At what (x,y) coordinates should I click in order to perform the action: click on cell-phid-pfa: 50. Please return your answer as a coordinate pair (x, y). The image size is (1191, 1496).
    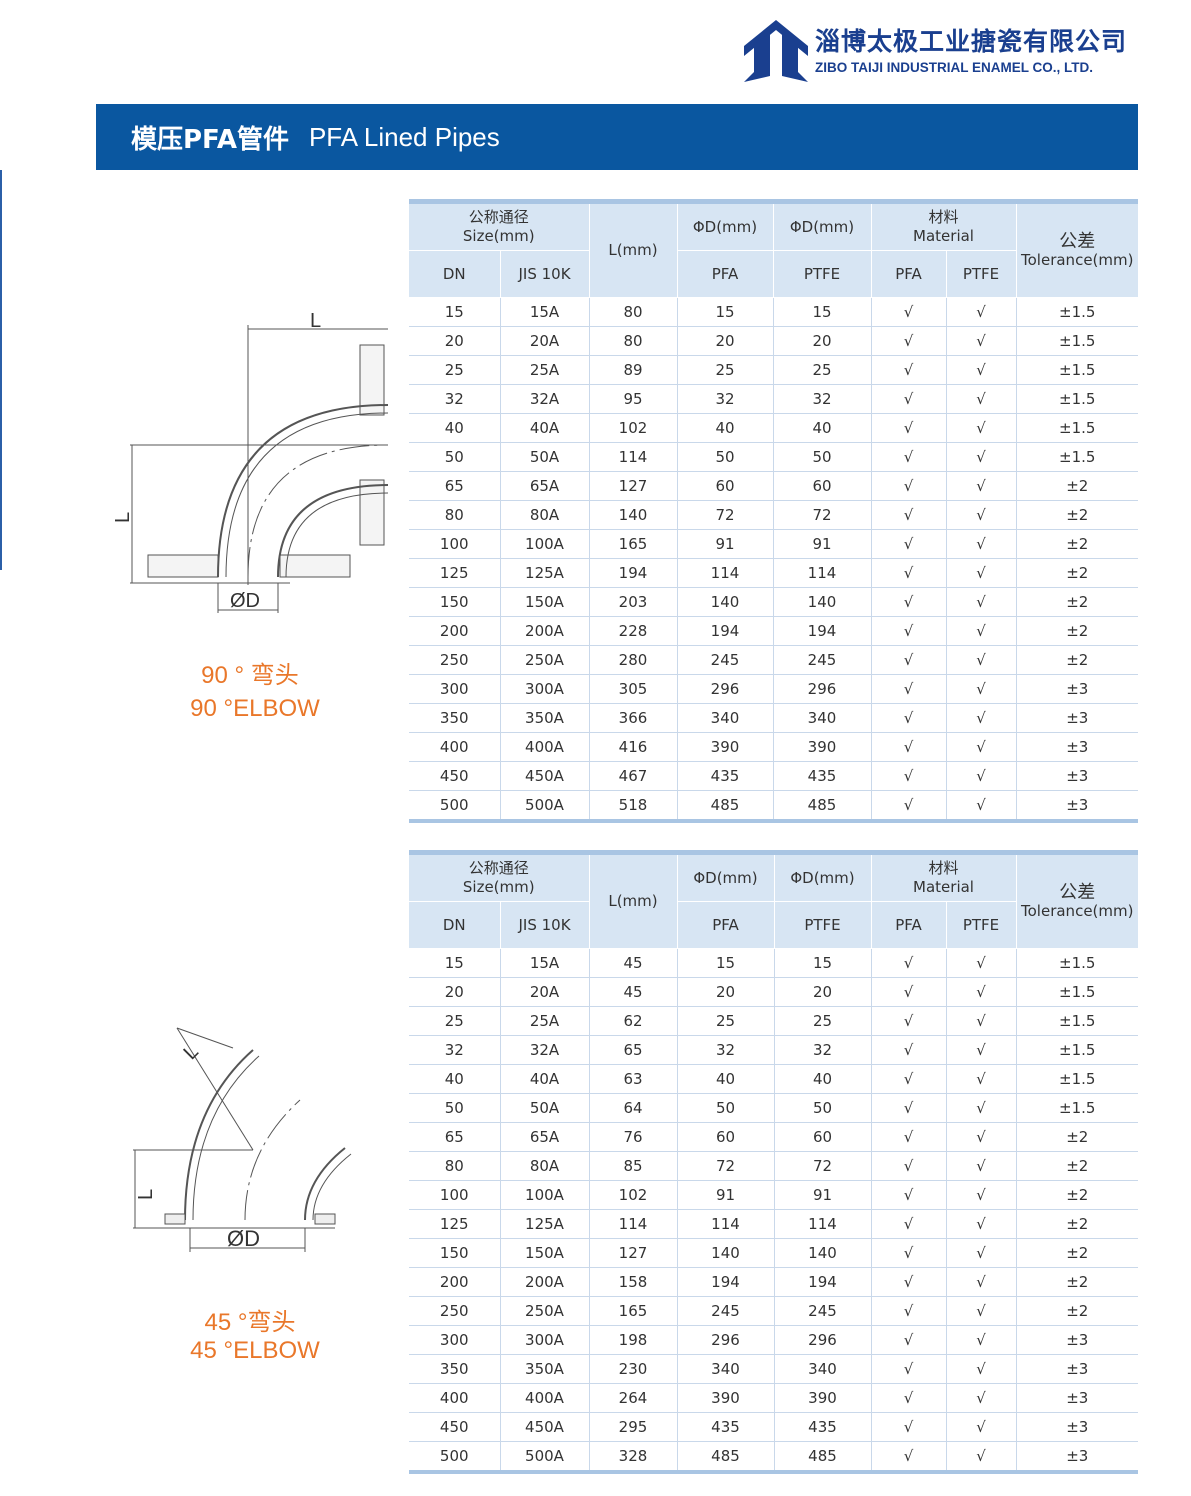
    Looking at the image, I should click on (725, 1108).